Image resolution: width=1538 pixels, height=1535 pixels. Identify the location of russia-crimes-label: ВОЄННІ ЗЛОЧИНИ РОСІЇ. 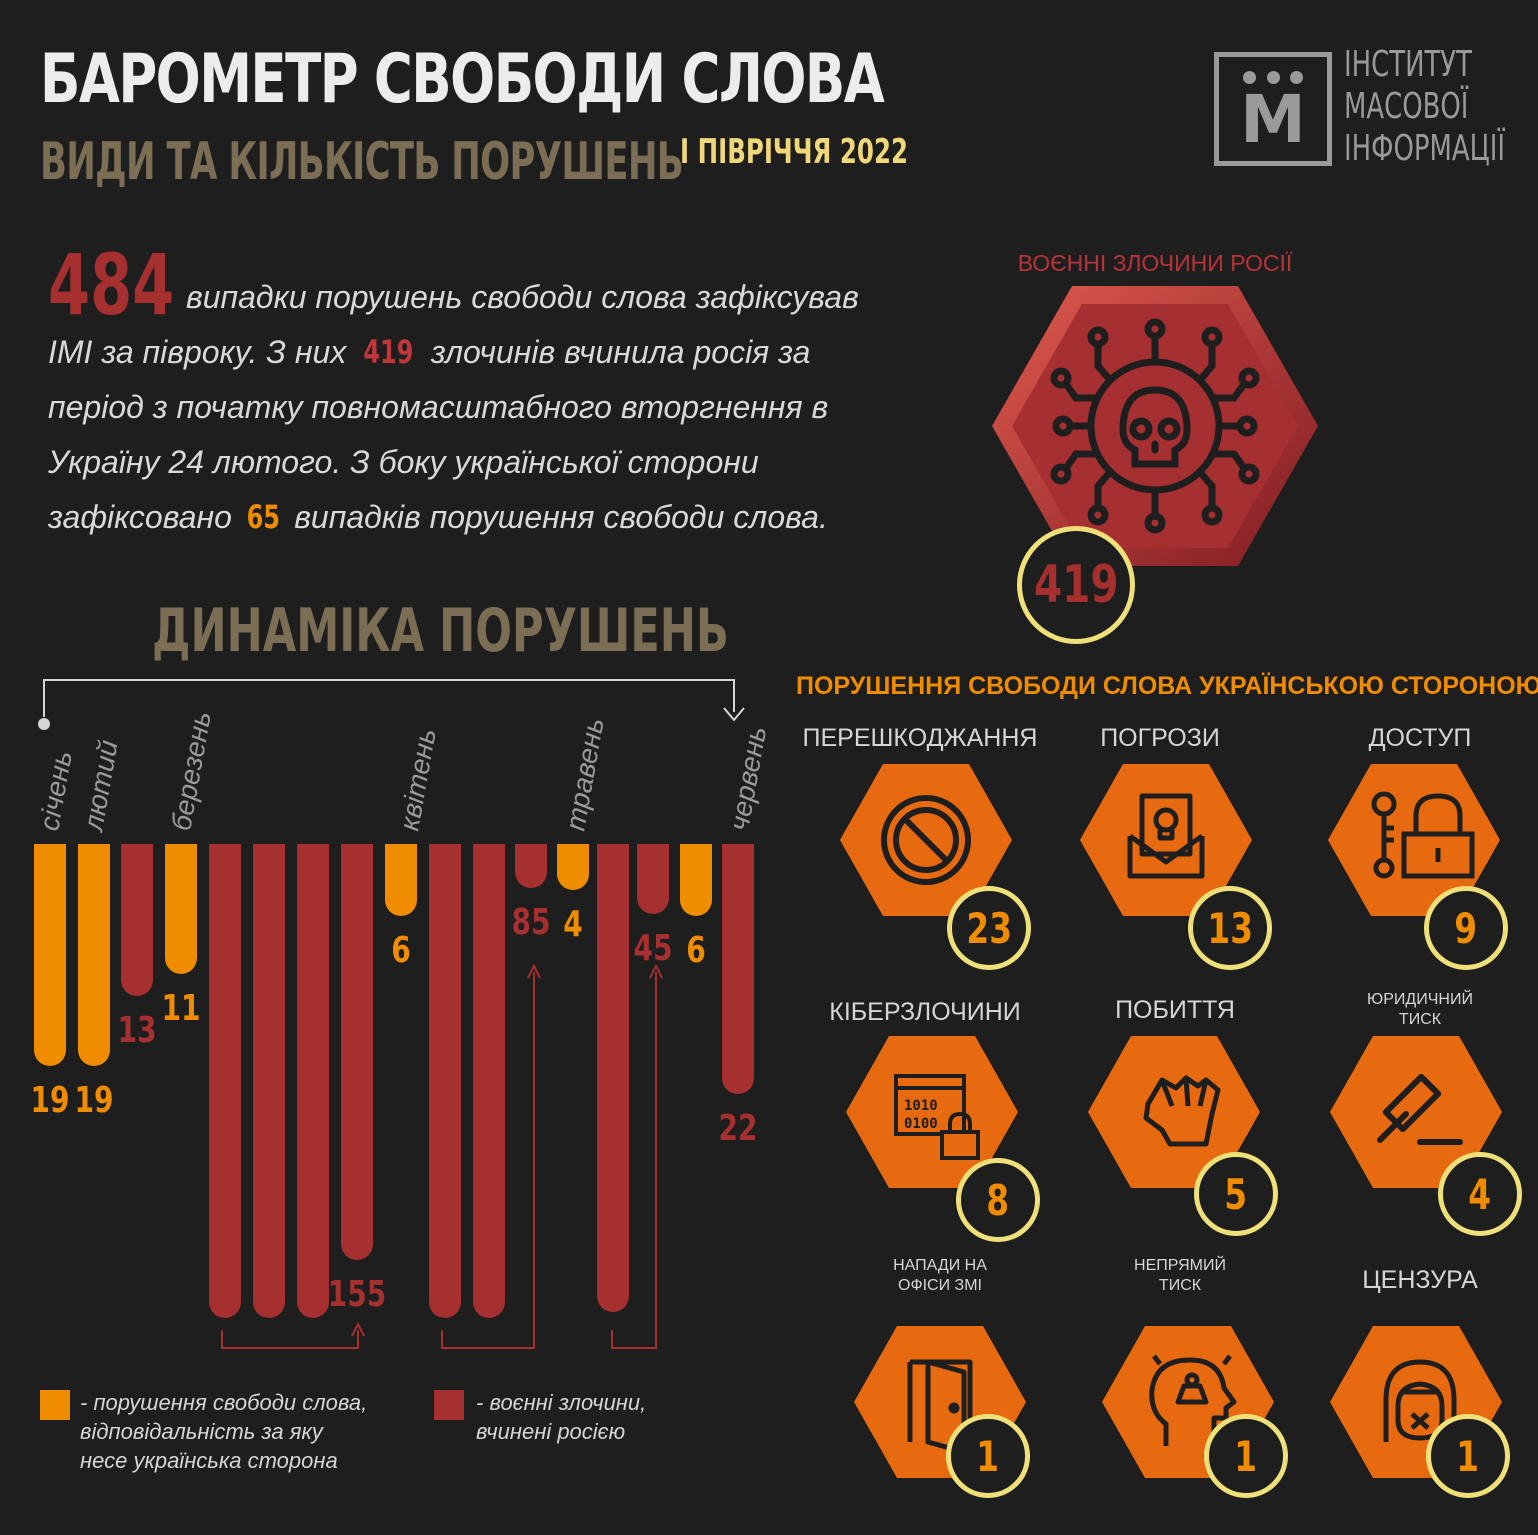
(1155, 263).